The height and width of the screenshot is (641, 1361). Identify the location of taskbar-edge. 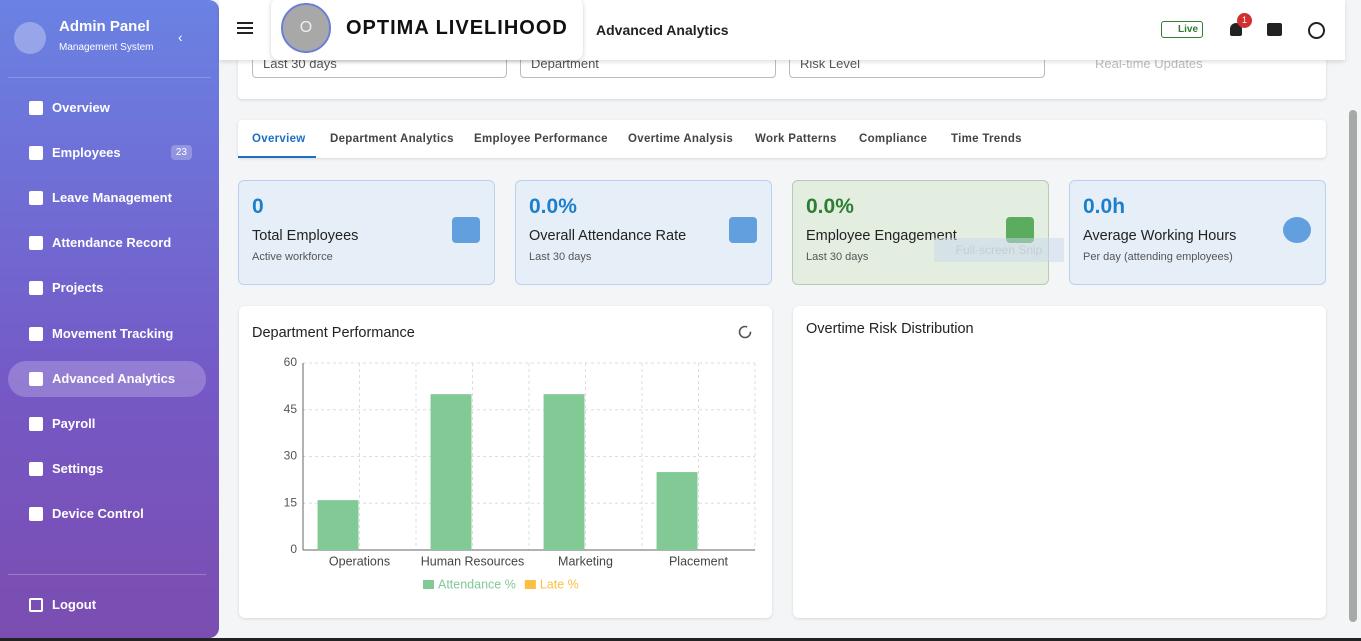
(680, 639).